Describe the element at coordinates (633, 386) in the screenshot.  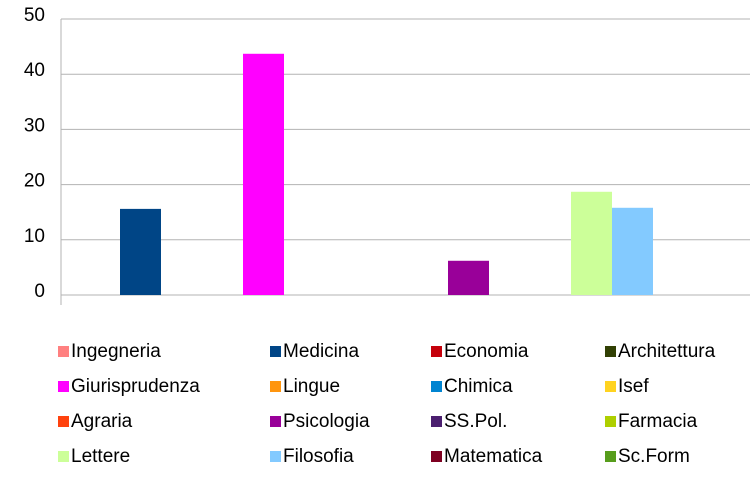
I see `legend-label: Isef` at that location.